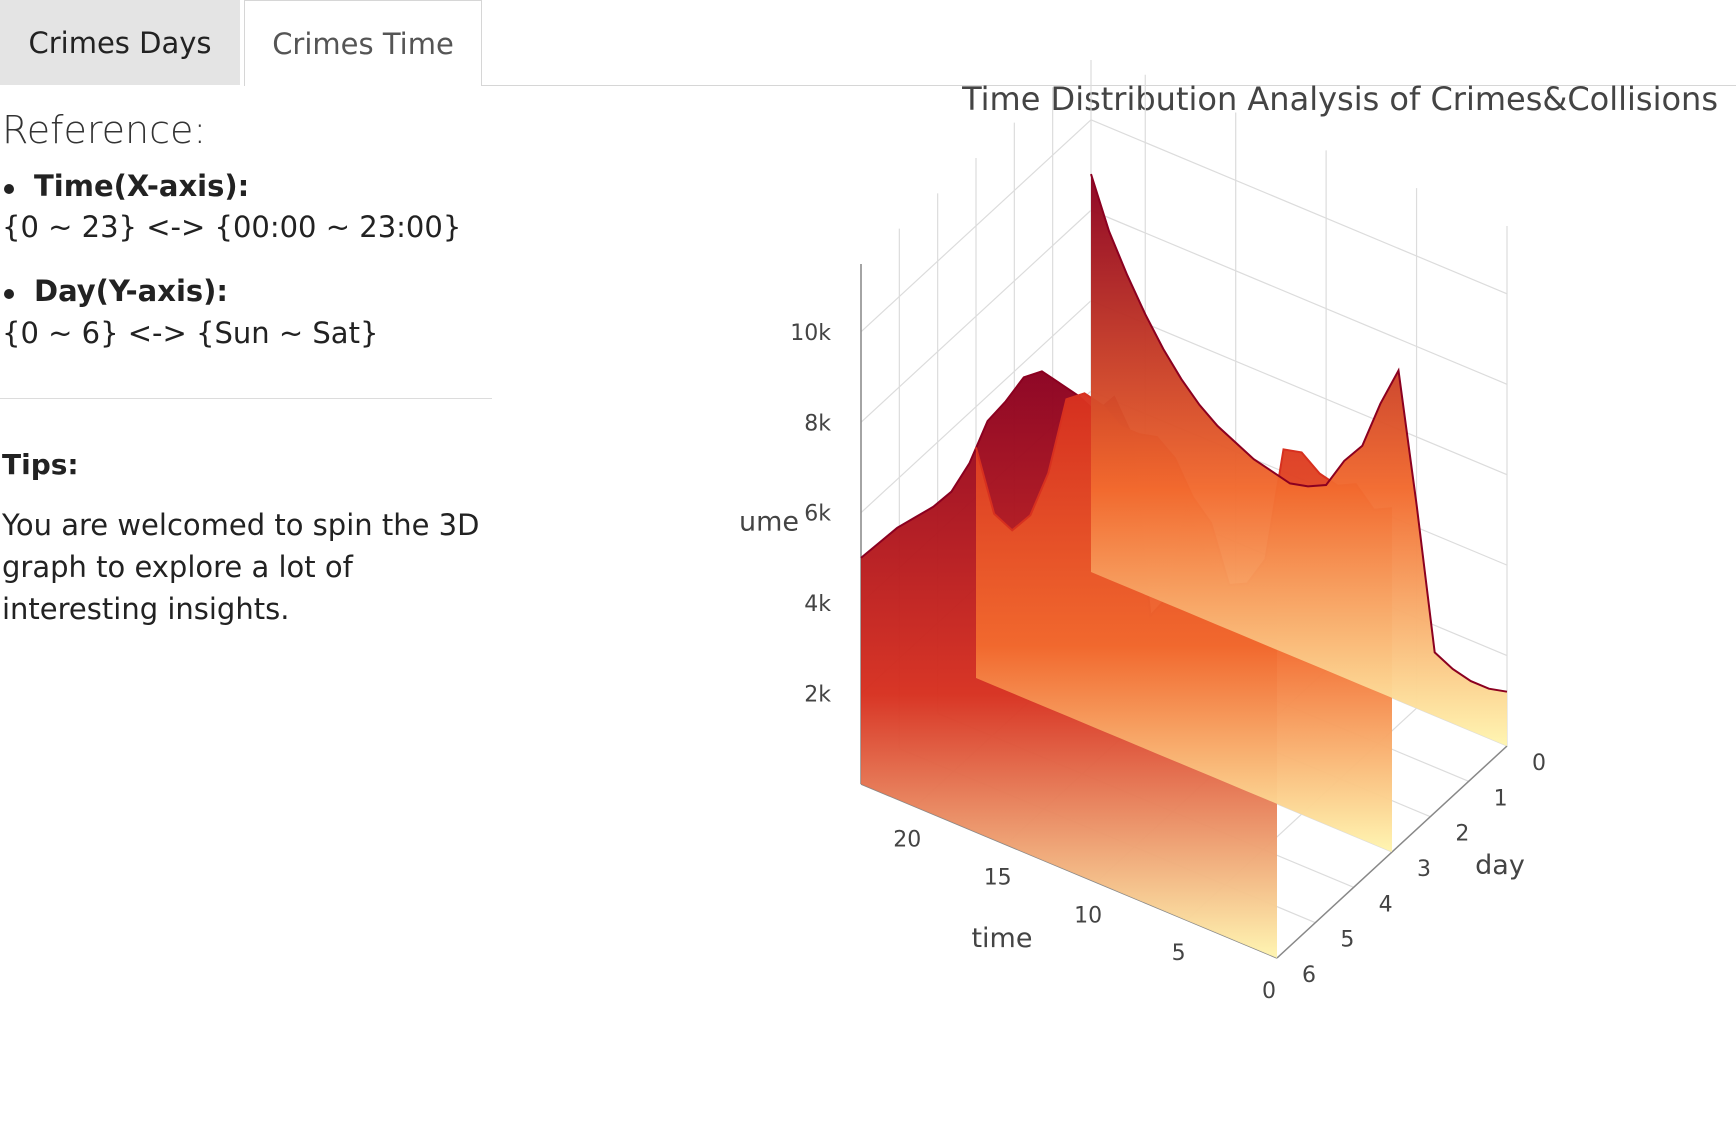 The width and height of the screenshot is (1736, 1136). I want to click on grid-line, so click(1184, 226).